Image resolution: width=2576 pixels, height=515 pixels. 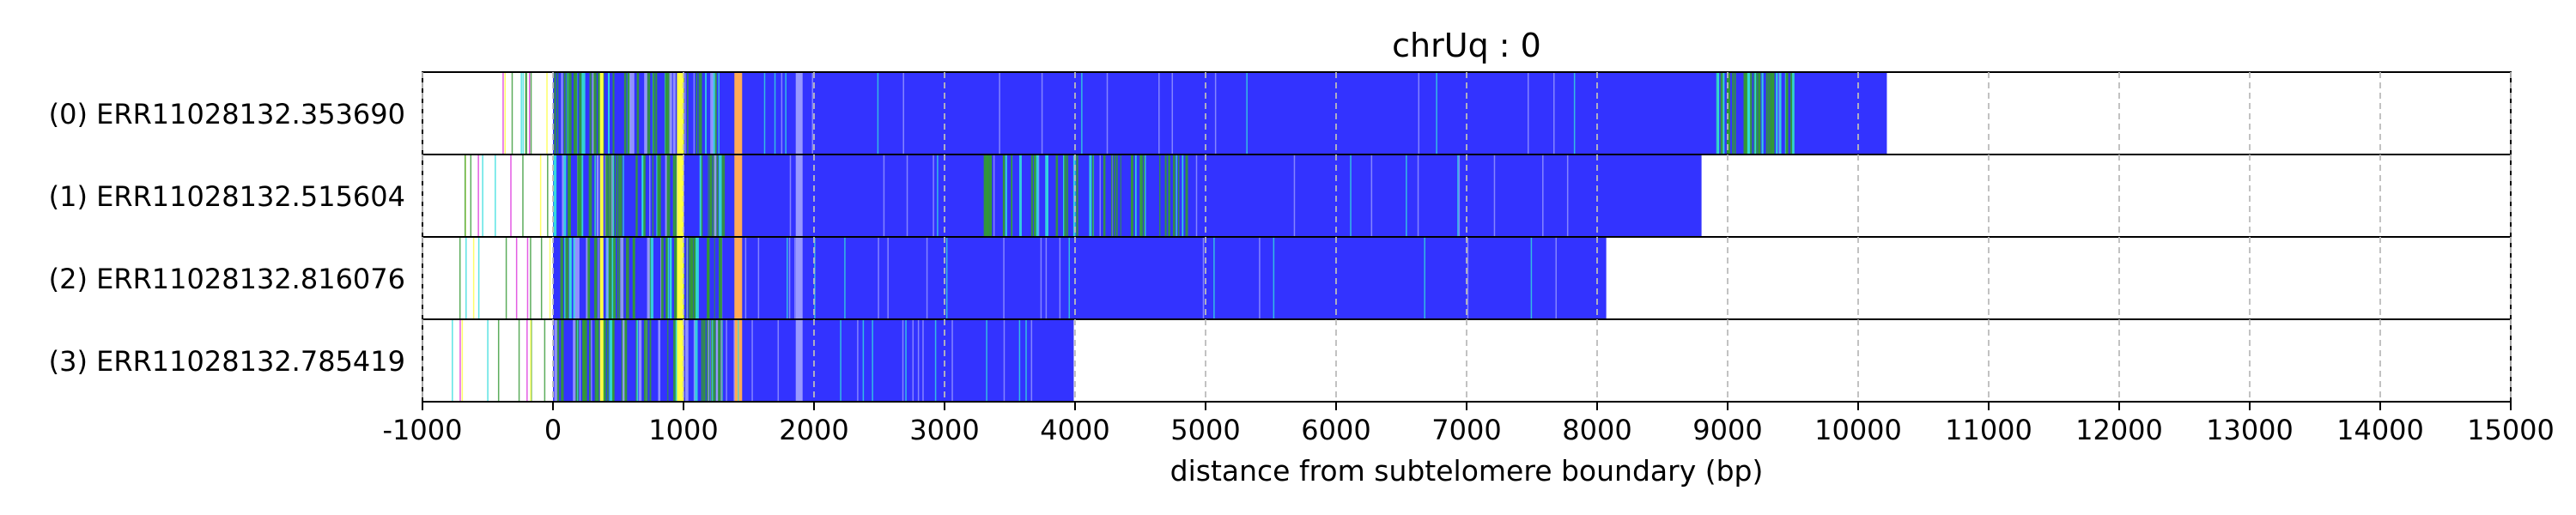 What do you see at coordinates (1220, 113) in the screenshot?
I see `read-bar` at bounding box center [1220, 113].